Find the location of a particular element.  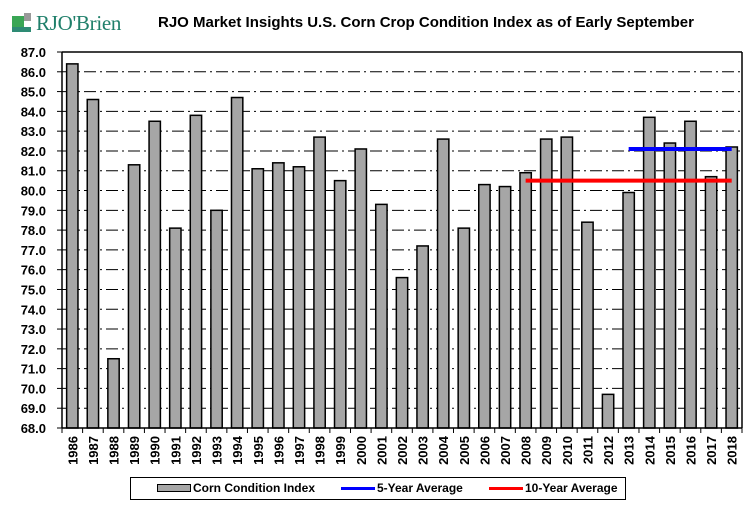

bar-1986 is located at coordinates (72, 246).